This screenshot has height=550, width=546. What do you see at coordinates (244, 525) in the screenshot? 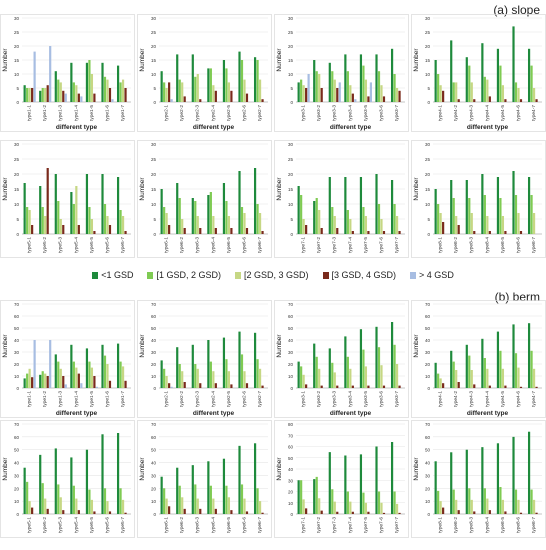
I see `x-tick-label: type6-6` at bounding box center [244, 525].